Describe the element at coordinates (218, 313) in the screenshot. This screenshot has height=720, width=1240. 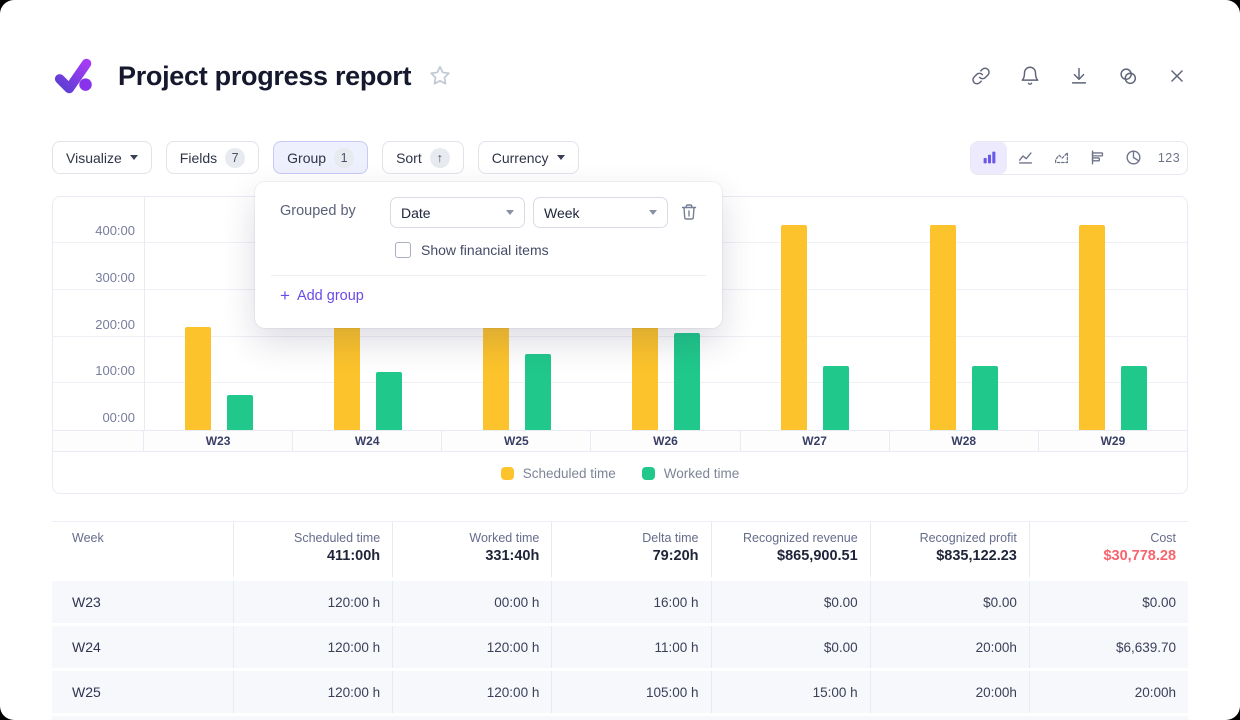
I see `bar-group-w23` at that location.